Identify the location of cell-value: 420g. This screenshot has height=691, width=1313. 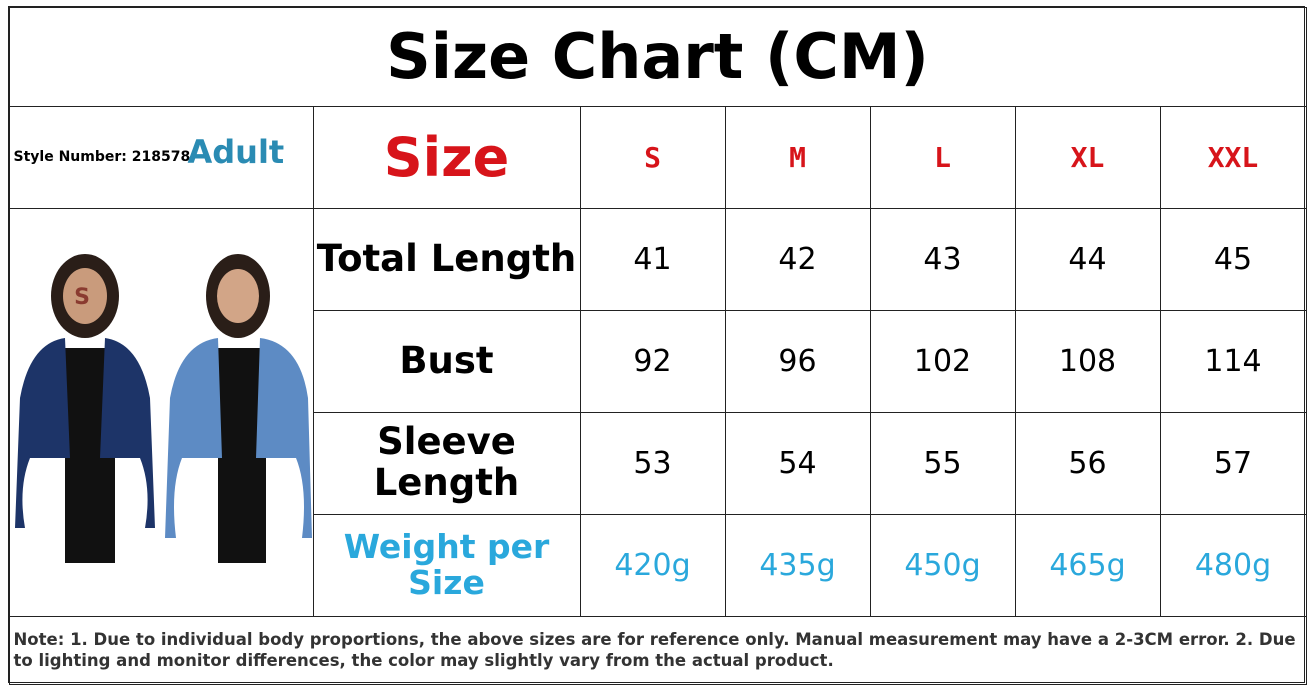
(652, 565).